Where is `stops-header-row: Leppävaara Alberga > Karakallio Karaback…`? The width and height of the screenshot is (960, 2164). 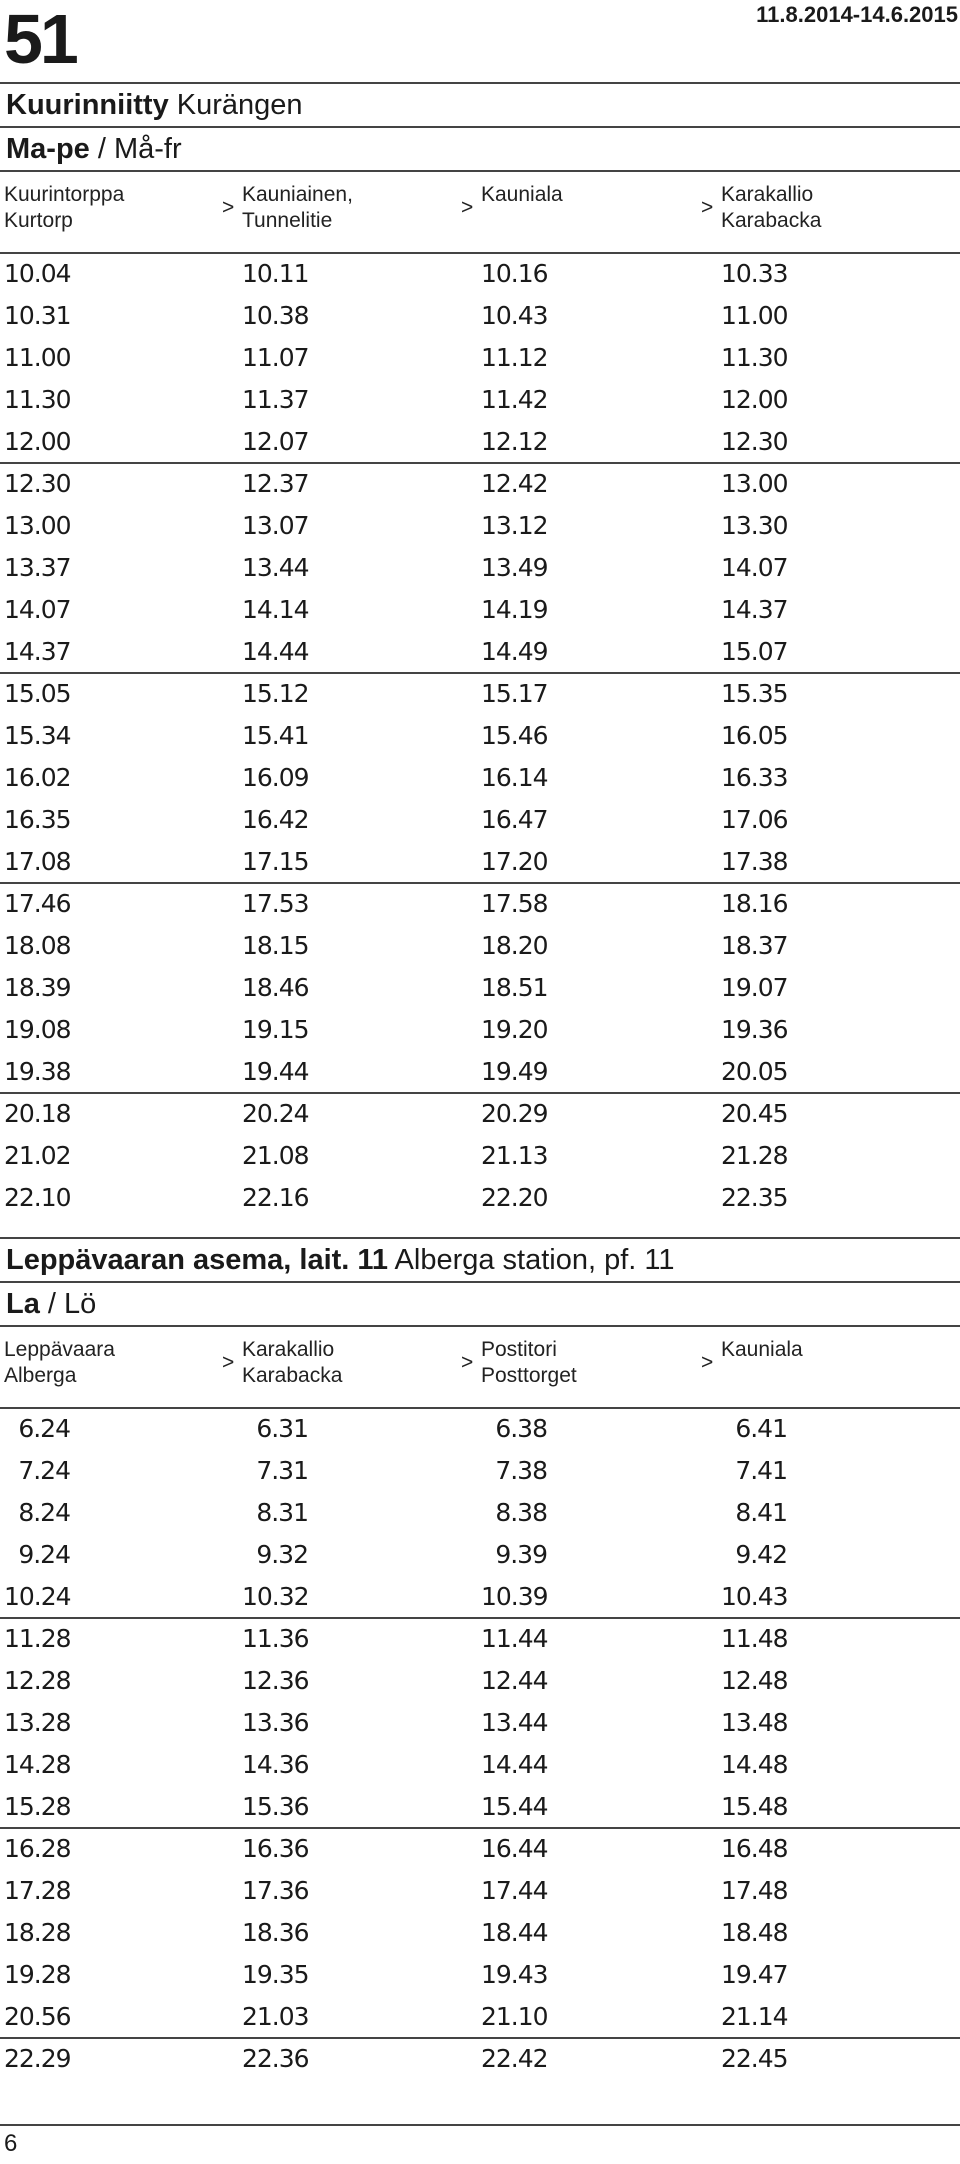 stops-header-row: Leppävaara Alberga > Karakallio Karaback… is located at coordinates (480, 1368).